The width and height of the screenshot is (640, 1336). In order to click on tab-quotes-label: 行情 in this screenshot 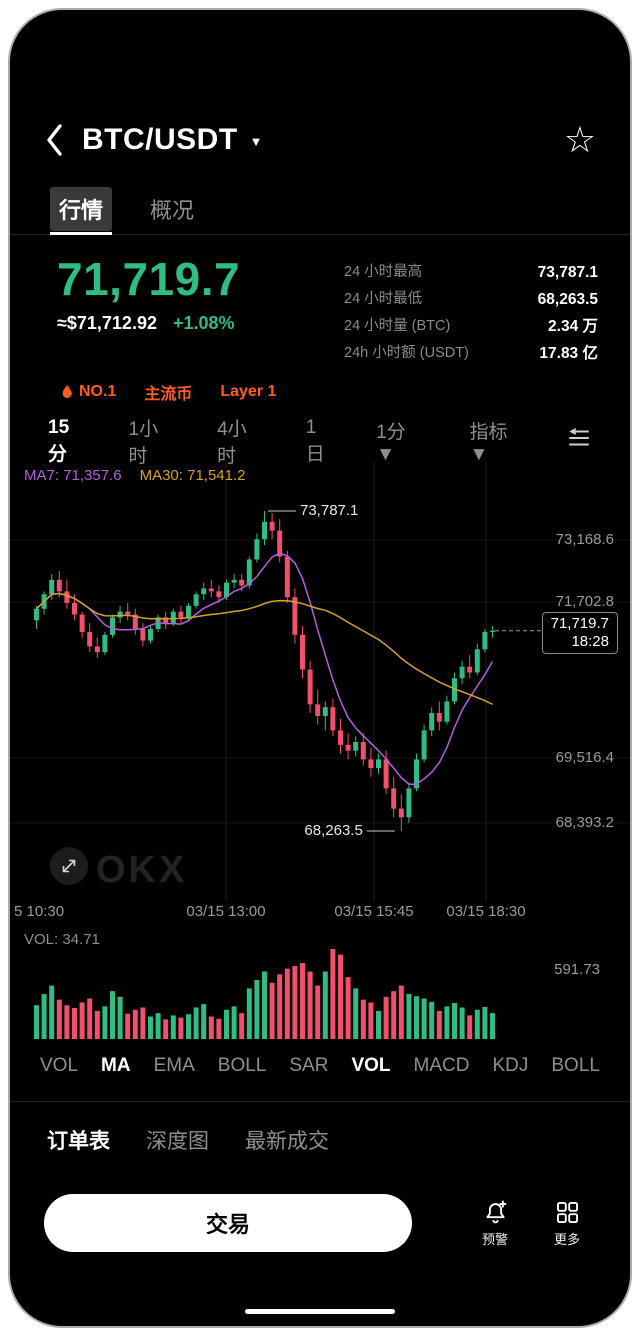, I will do `click(81, 209)`.